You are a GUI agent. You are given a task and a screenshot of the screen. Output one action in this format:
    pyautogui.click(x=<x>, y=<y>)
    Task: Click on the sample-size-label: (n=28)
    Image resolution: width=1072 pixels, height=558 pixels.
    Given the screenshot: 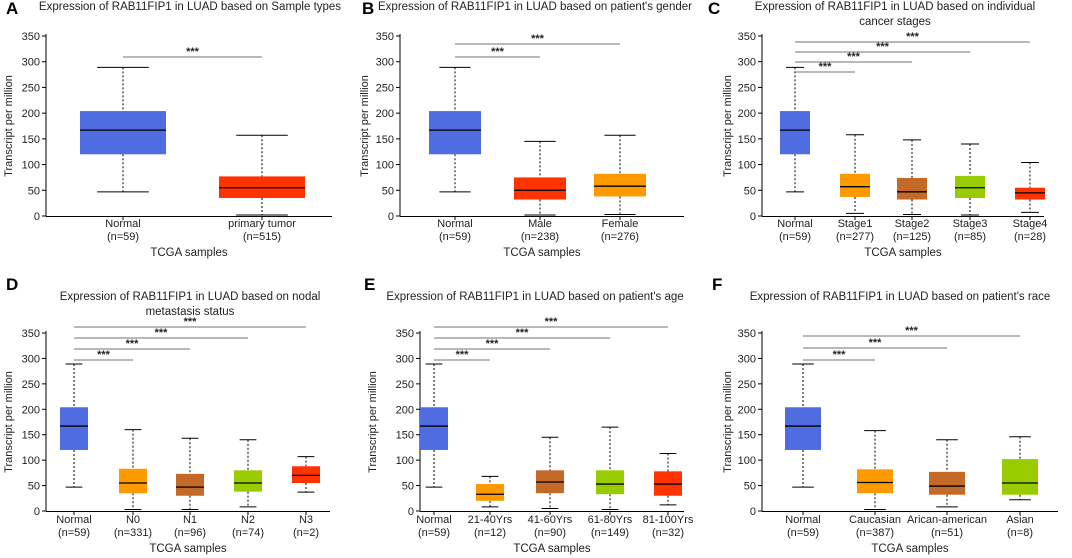 What is the action you would take?
    pyautogui.click(x=1030, y=237)
    